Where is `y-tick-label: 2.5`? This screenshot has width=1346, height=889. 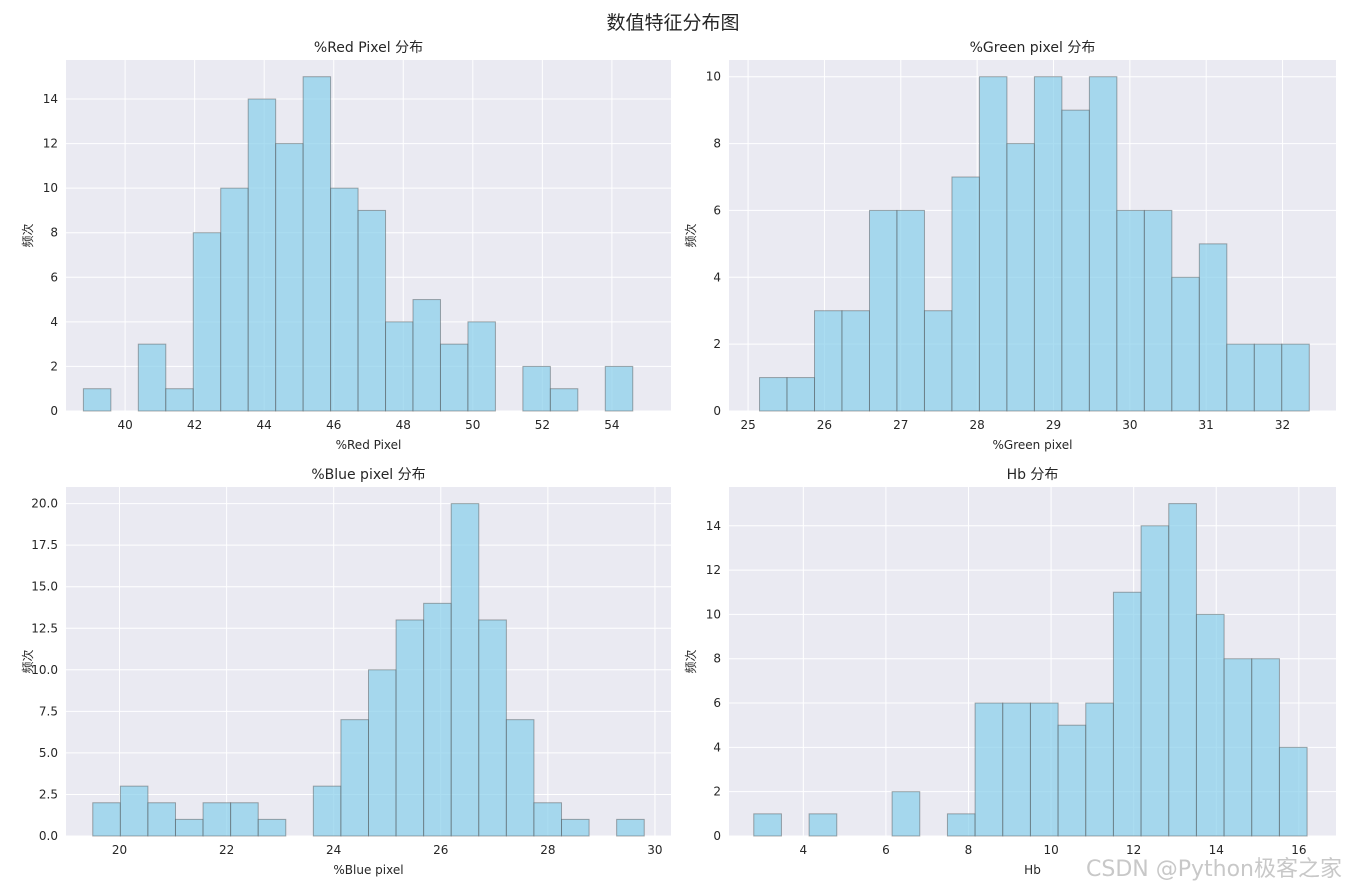
y-tick-label: 2.5 is located at coordinates (48, 794).